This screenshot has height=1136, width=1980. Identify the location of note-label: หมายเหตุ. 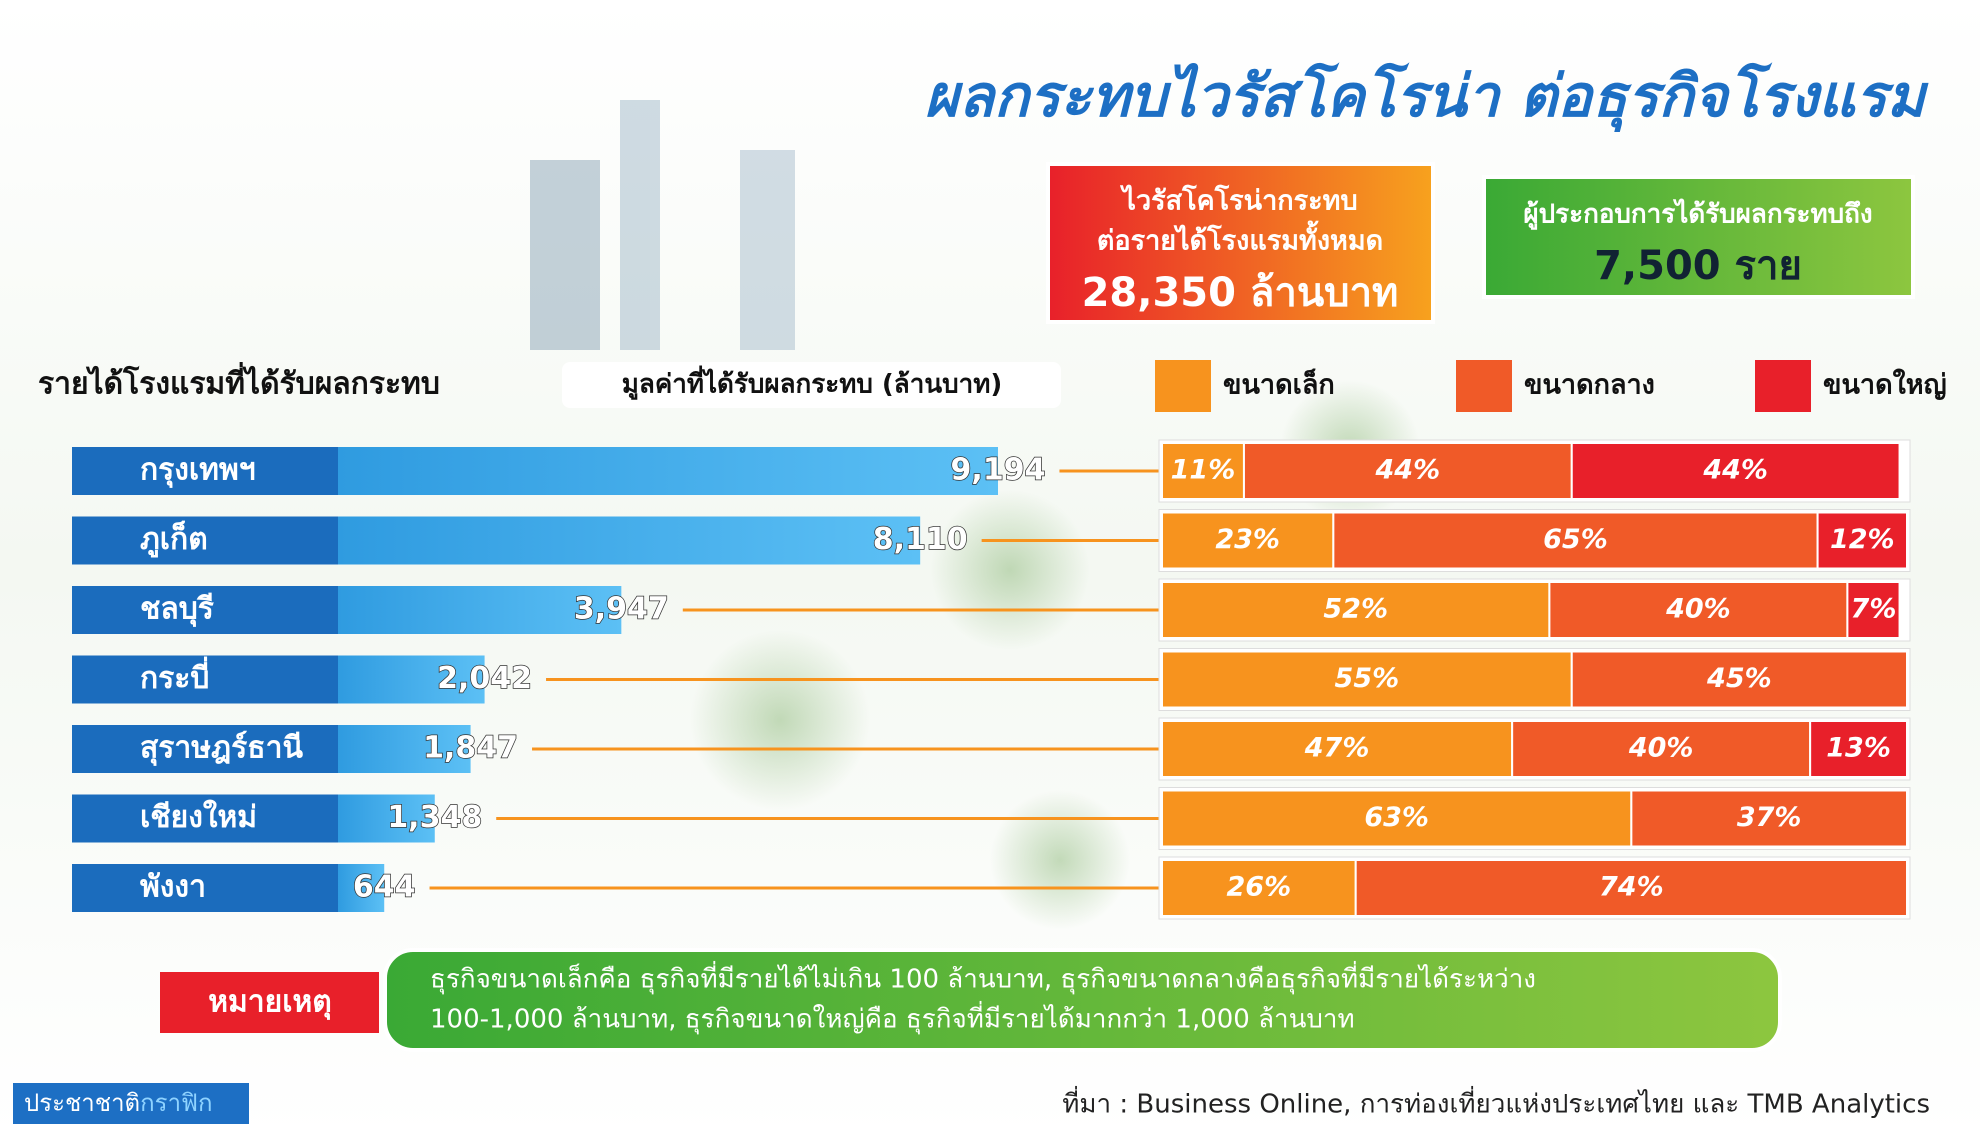
(270, 1003).